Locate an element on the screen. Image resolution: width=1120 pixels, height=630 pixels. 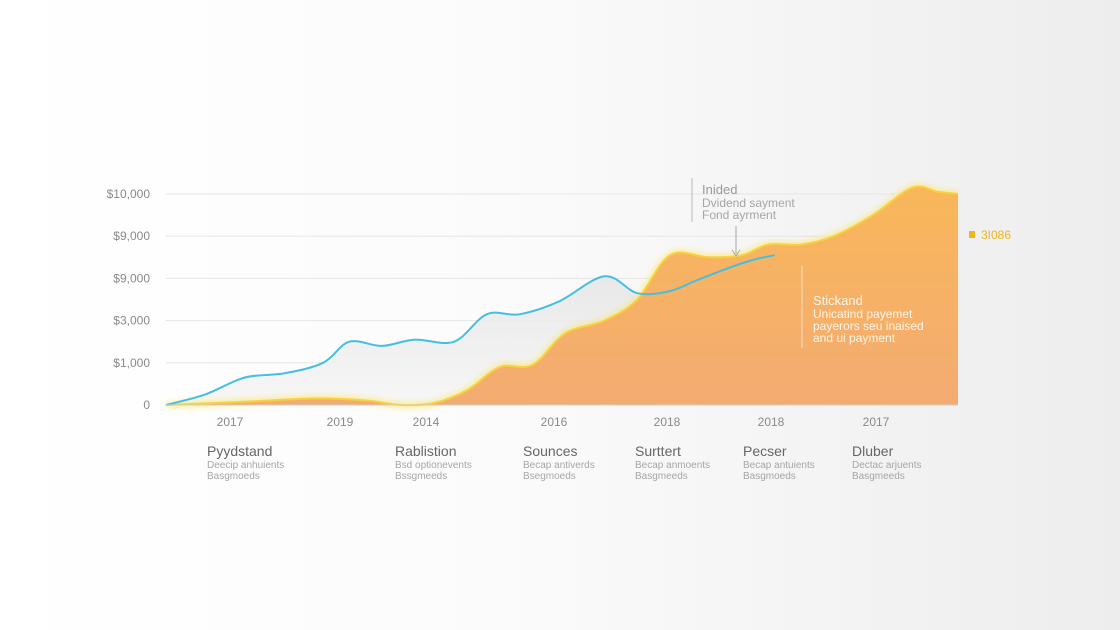
top-annotation-line-1: Dvidend sayment is located at coordinates (748, 203).